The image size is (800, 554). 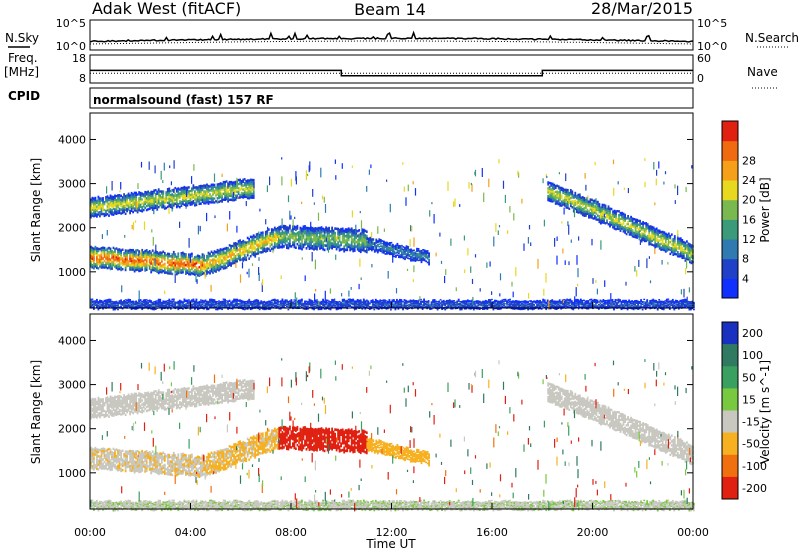 I want to click on nave-tick-top: 60, so click(x=704, y=58).